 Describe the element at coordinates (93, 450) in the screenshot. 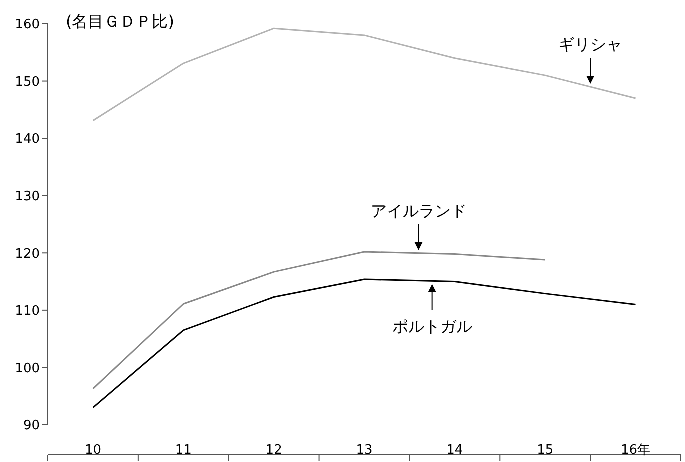

I see `x-tick-label: 10` at that location.